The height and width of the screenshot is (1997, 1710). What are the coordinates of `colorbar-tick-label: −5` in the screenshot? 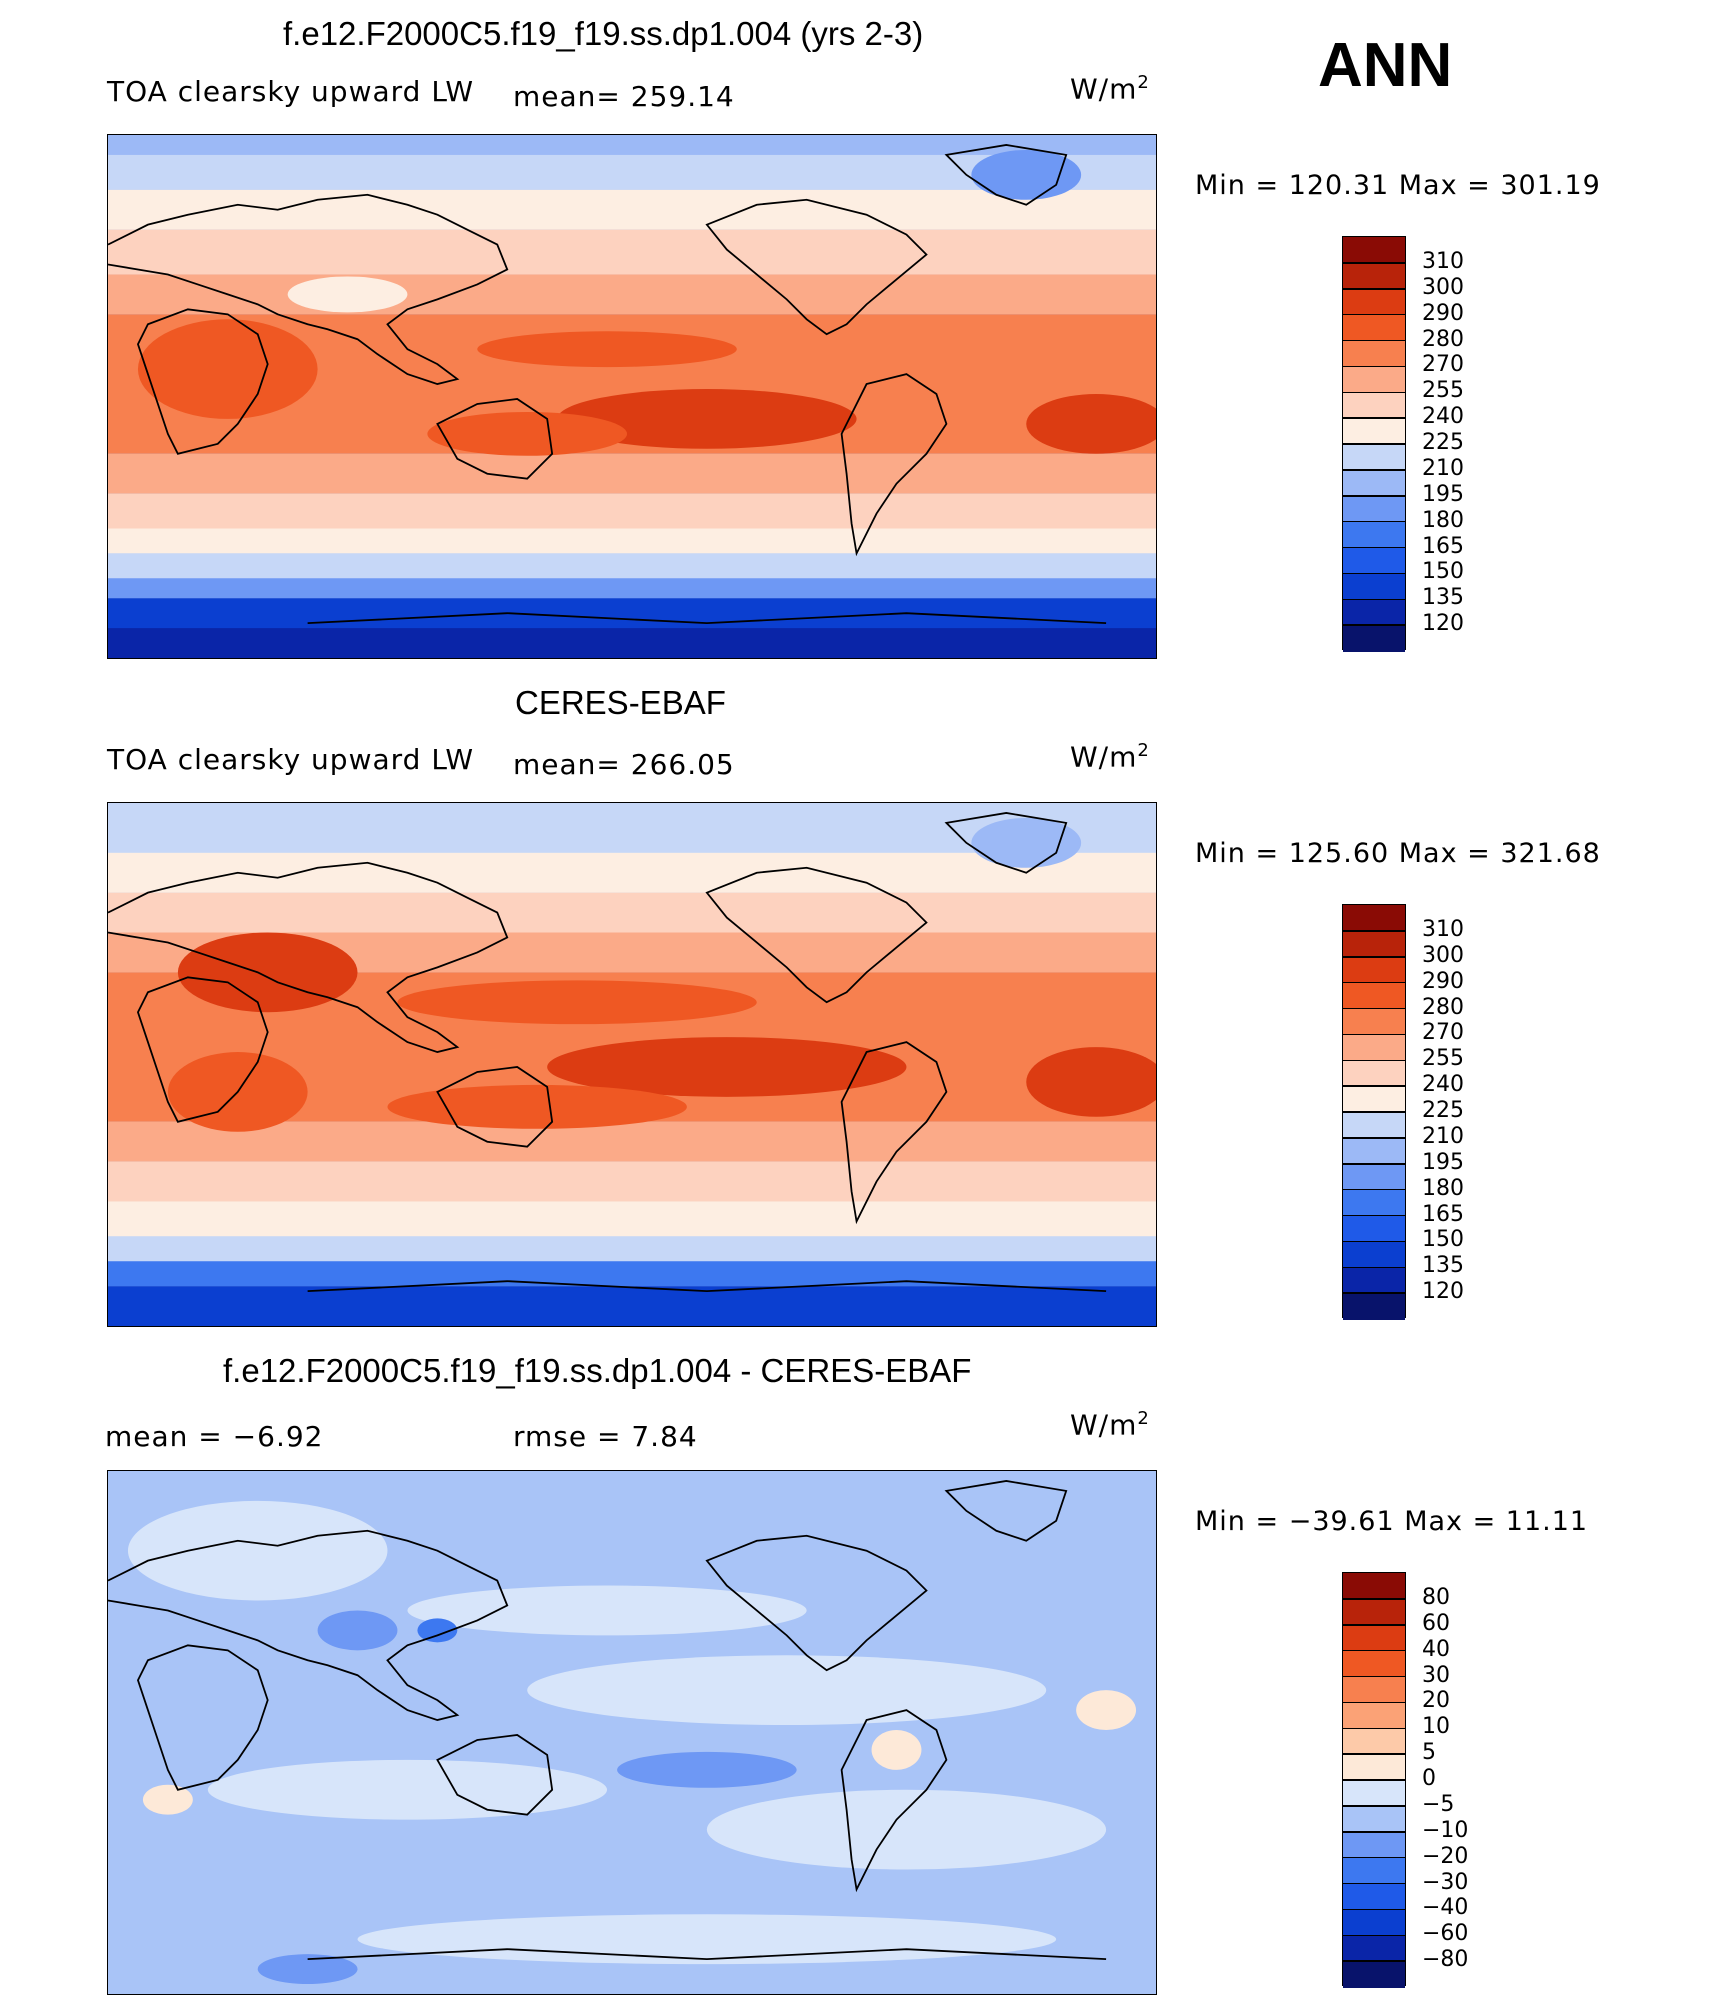 It's located at (1438, 1804).